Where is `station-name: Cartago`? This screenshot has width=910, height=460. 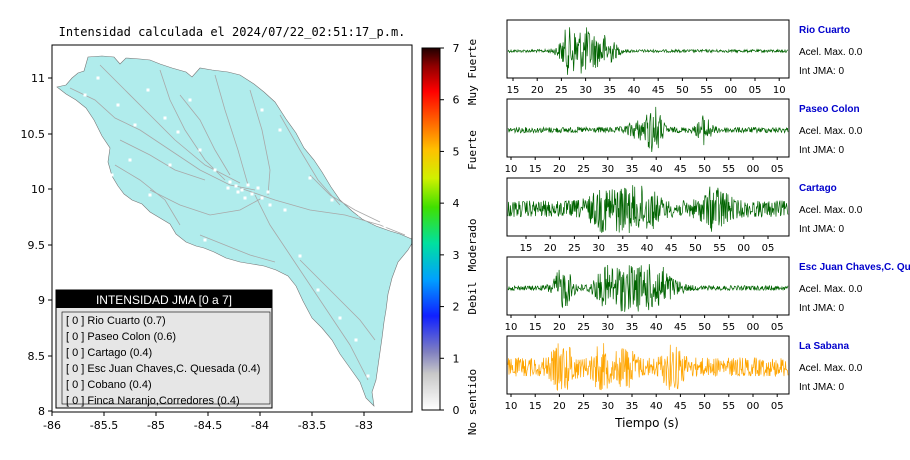
station-name: Cartago is located at coordinates (818, 188).